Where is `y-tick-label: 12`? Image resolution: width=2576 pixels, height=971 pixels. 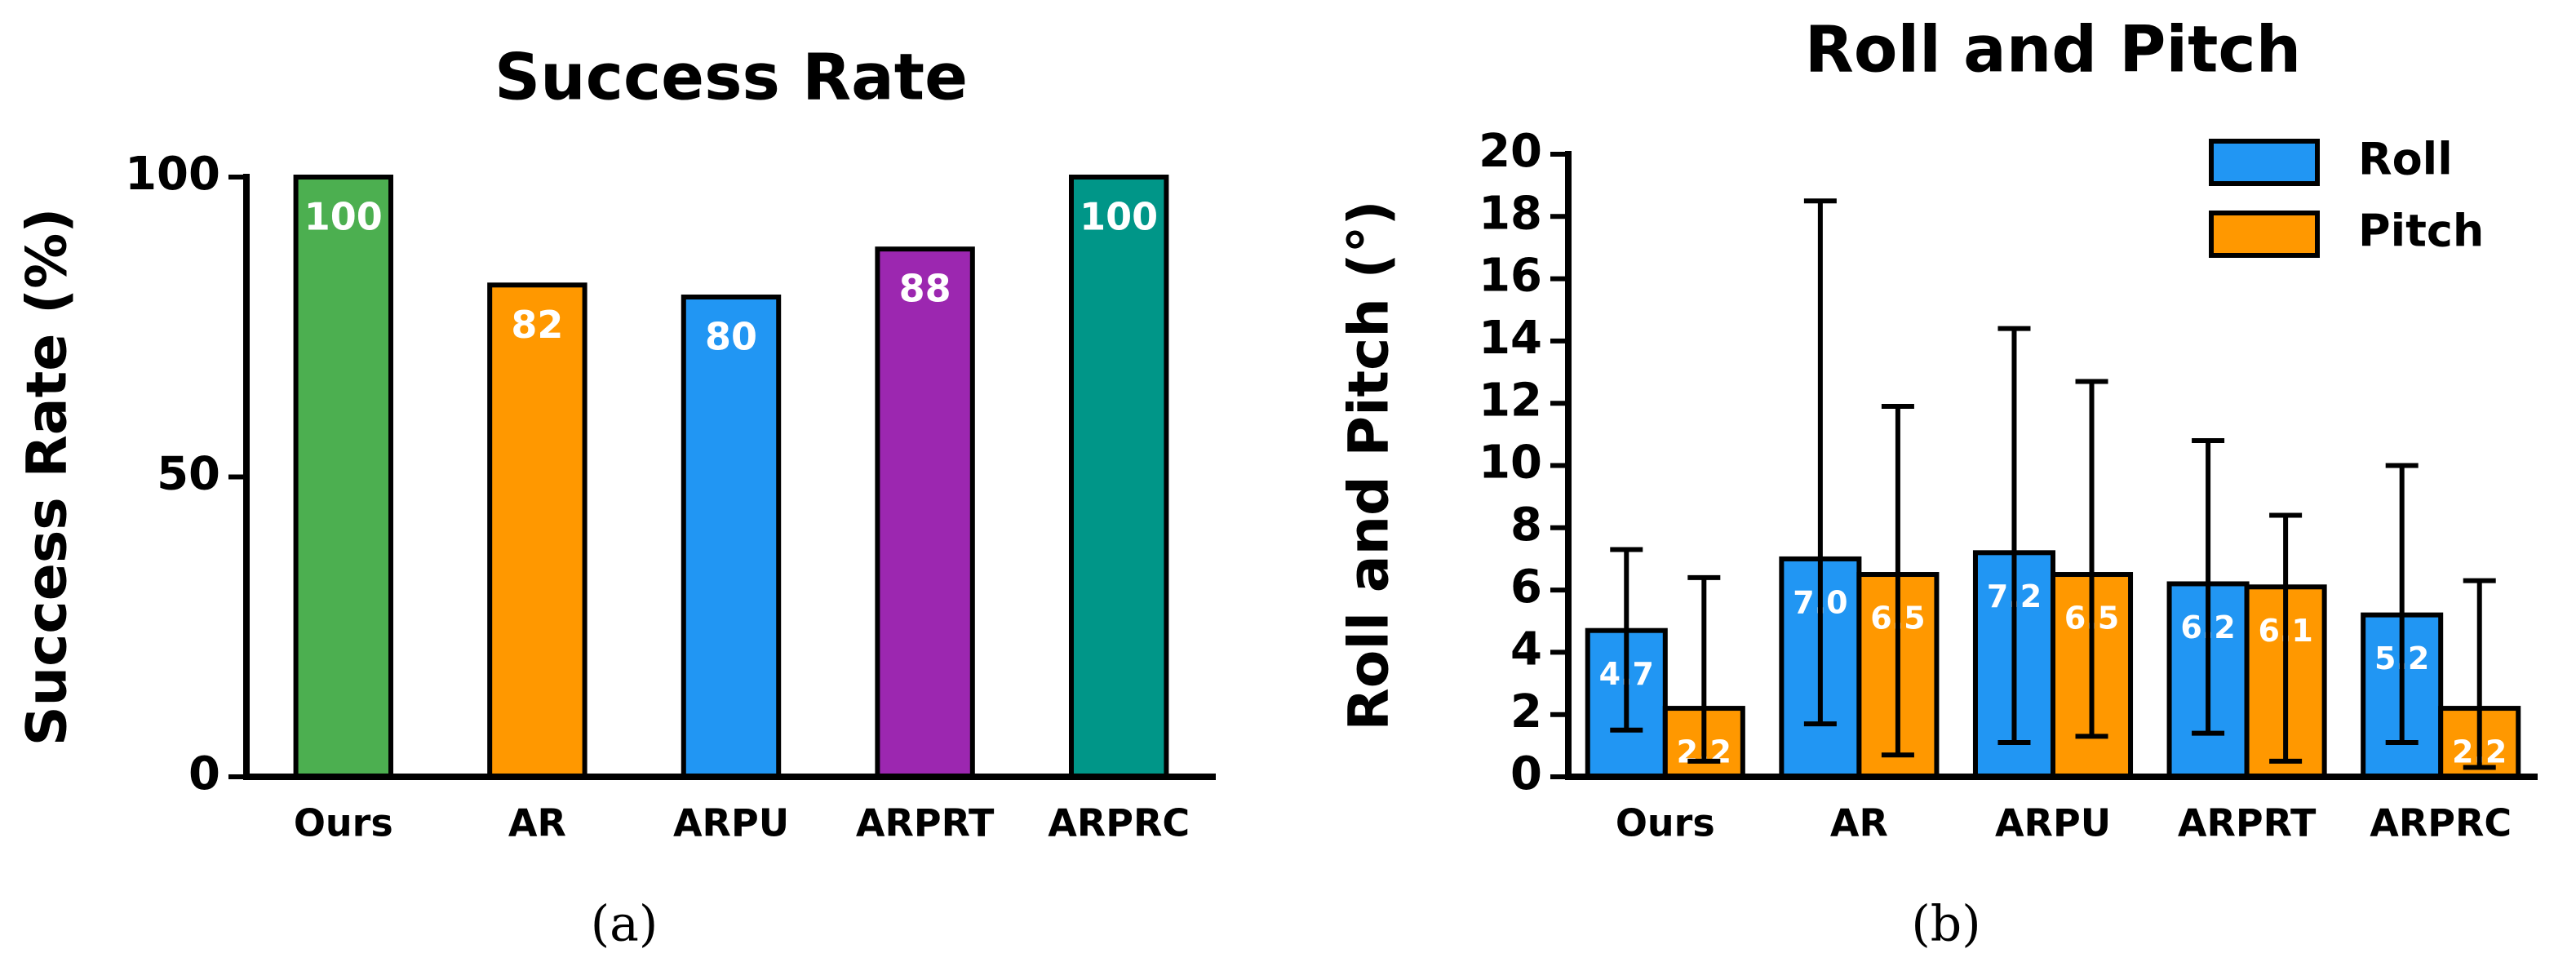
y-tick-label: 12 is located at coordinates (1510, 400).